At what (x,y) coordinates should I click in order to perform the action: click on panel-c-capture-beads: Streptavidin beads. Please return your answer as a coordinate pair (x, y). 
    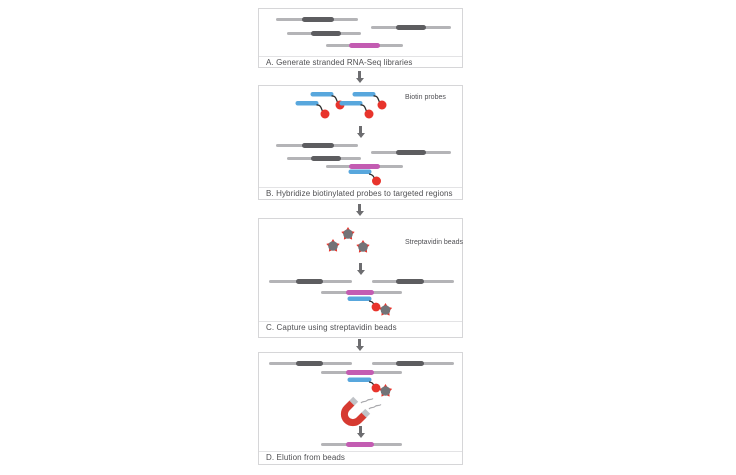
    Looking at the image, I should click on (360, 278).